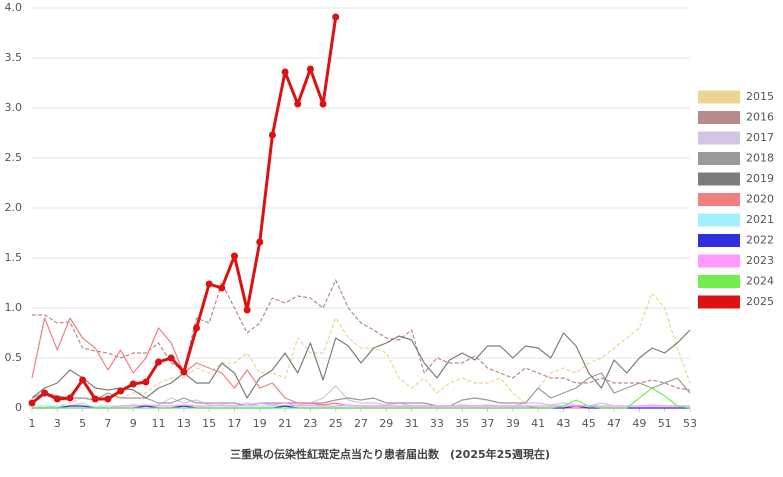  I want to click on x-tick-label: 37, so click(488, 423).